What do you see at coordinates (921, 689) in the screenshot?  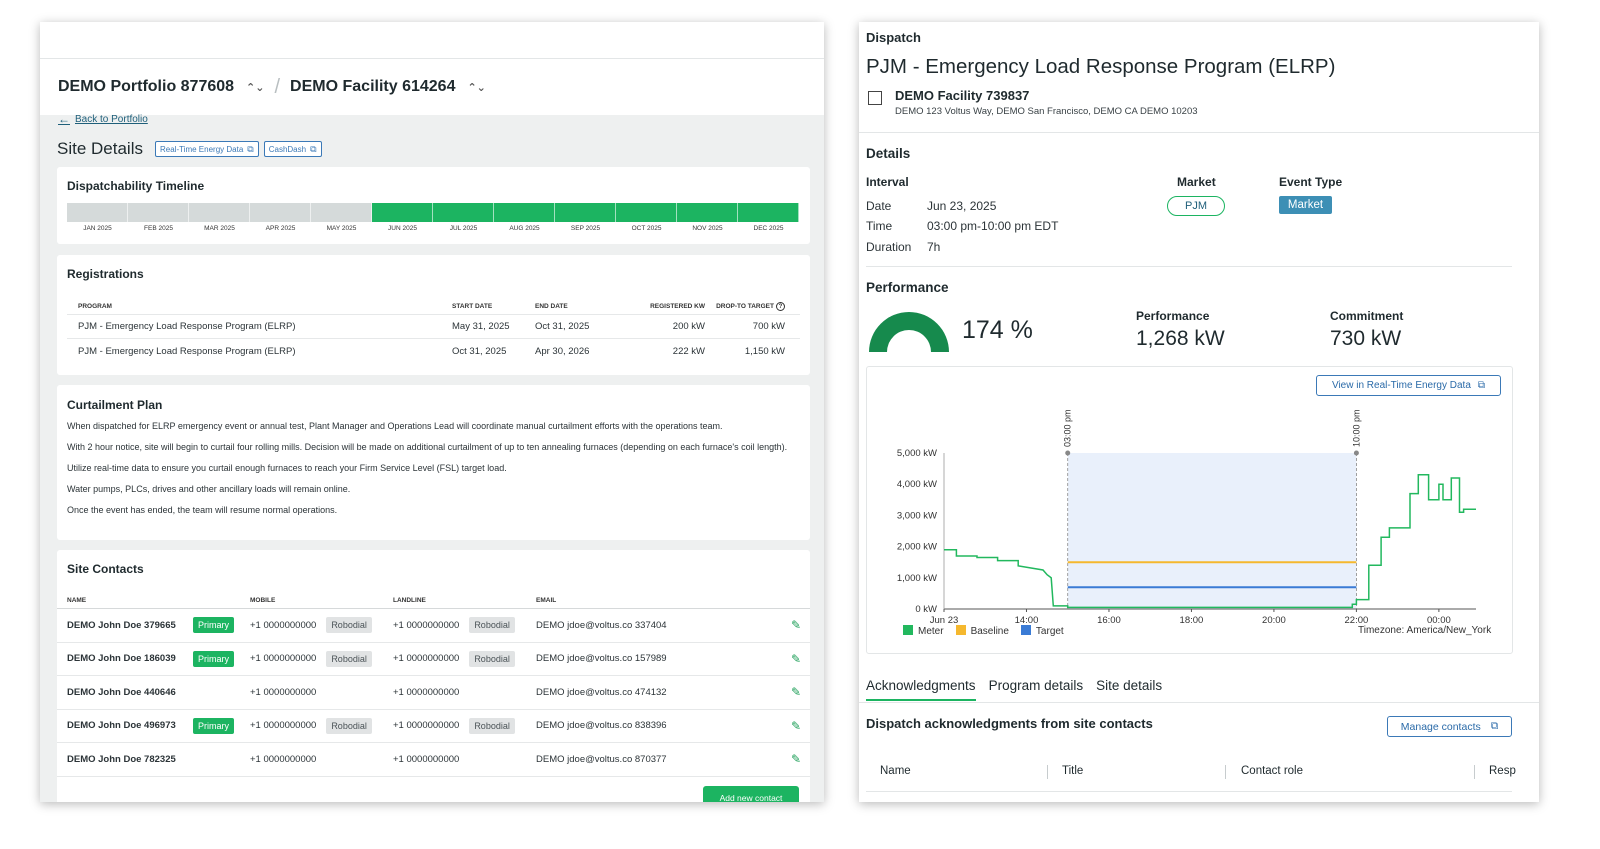 I see `tab-acknowledgments: Acknowledgments` at bounding box center [921, 689].